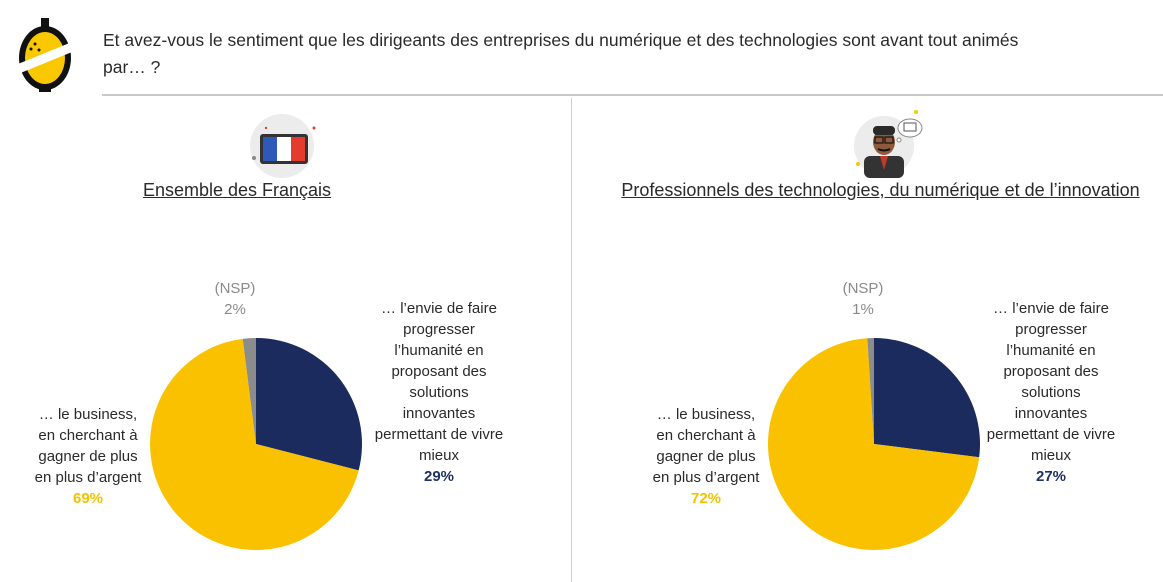  What do you see at coordinates (282, 146) in the screenshot?
I see `french-flag-icon` at bounding box center [282, 146].